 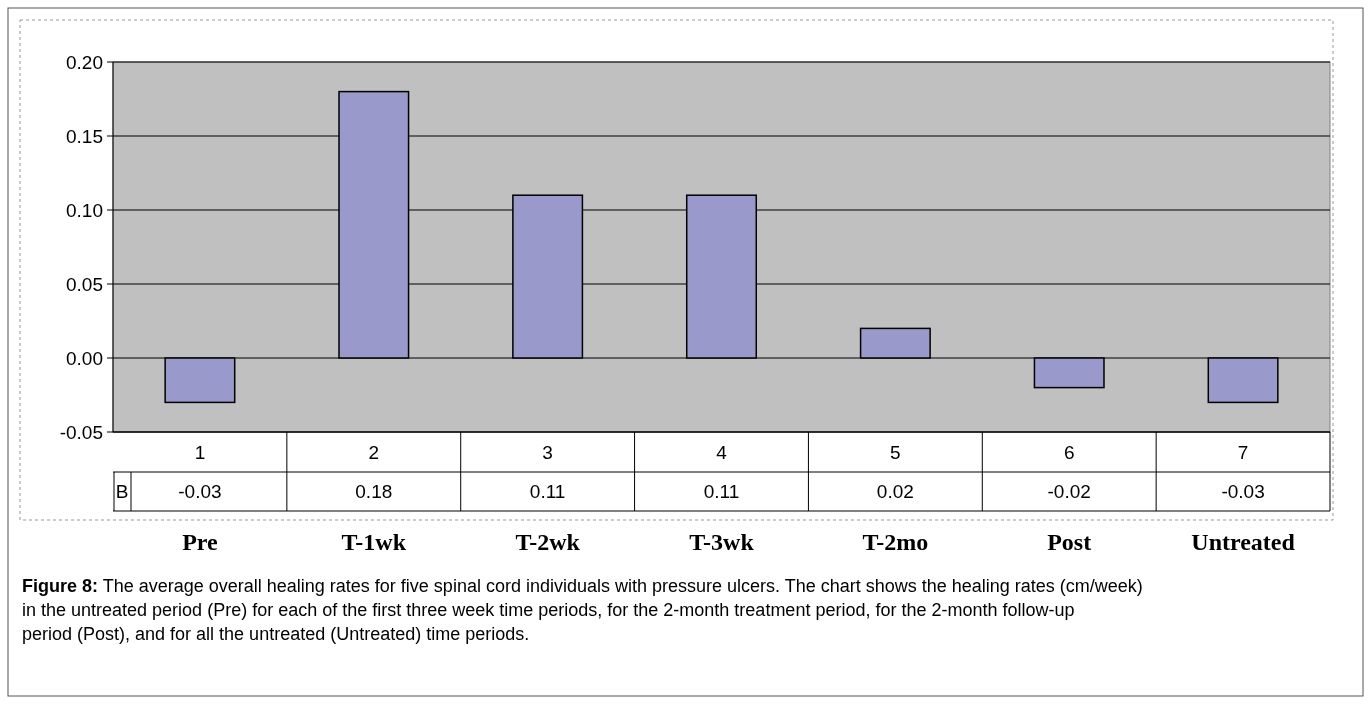 What do you see at coordinates (84, 62) in the screenshot?
I see `y-tick-label: 0.20` at bounding box center [84, 62].